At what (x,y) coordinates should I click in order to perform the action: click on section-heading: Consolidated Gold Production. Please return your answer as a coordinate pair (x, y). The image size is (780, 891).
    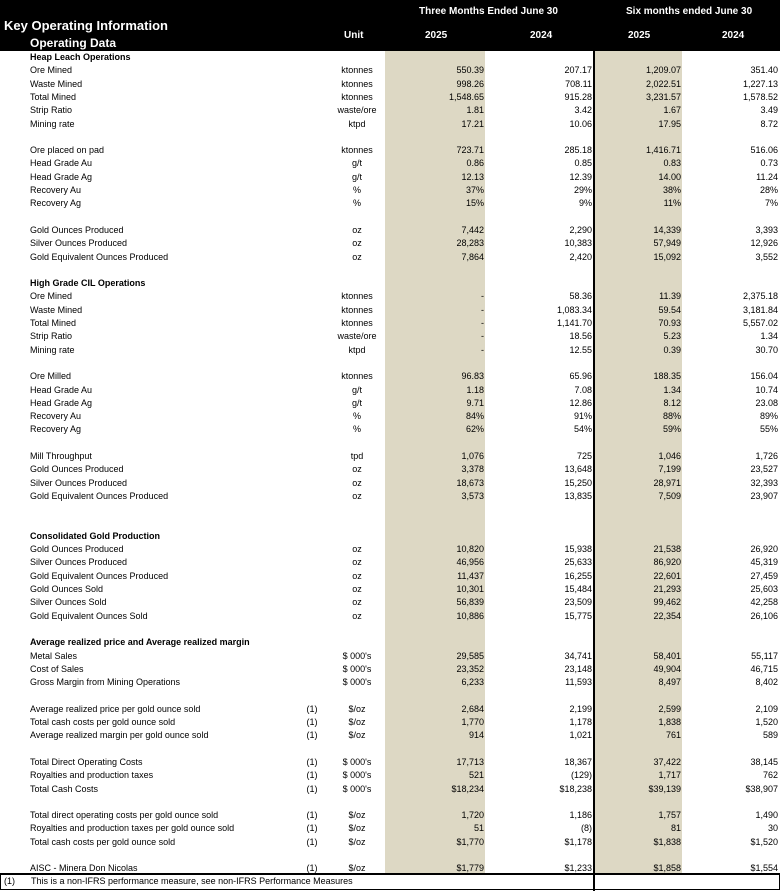
    Looking at the image, I should click on (390, 536).